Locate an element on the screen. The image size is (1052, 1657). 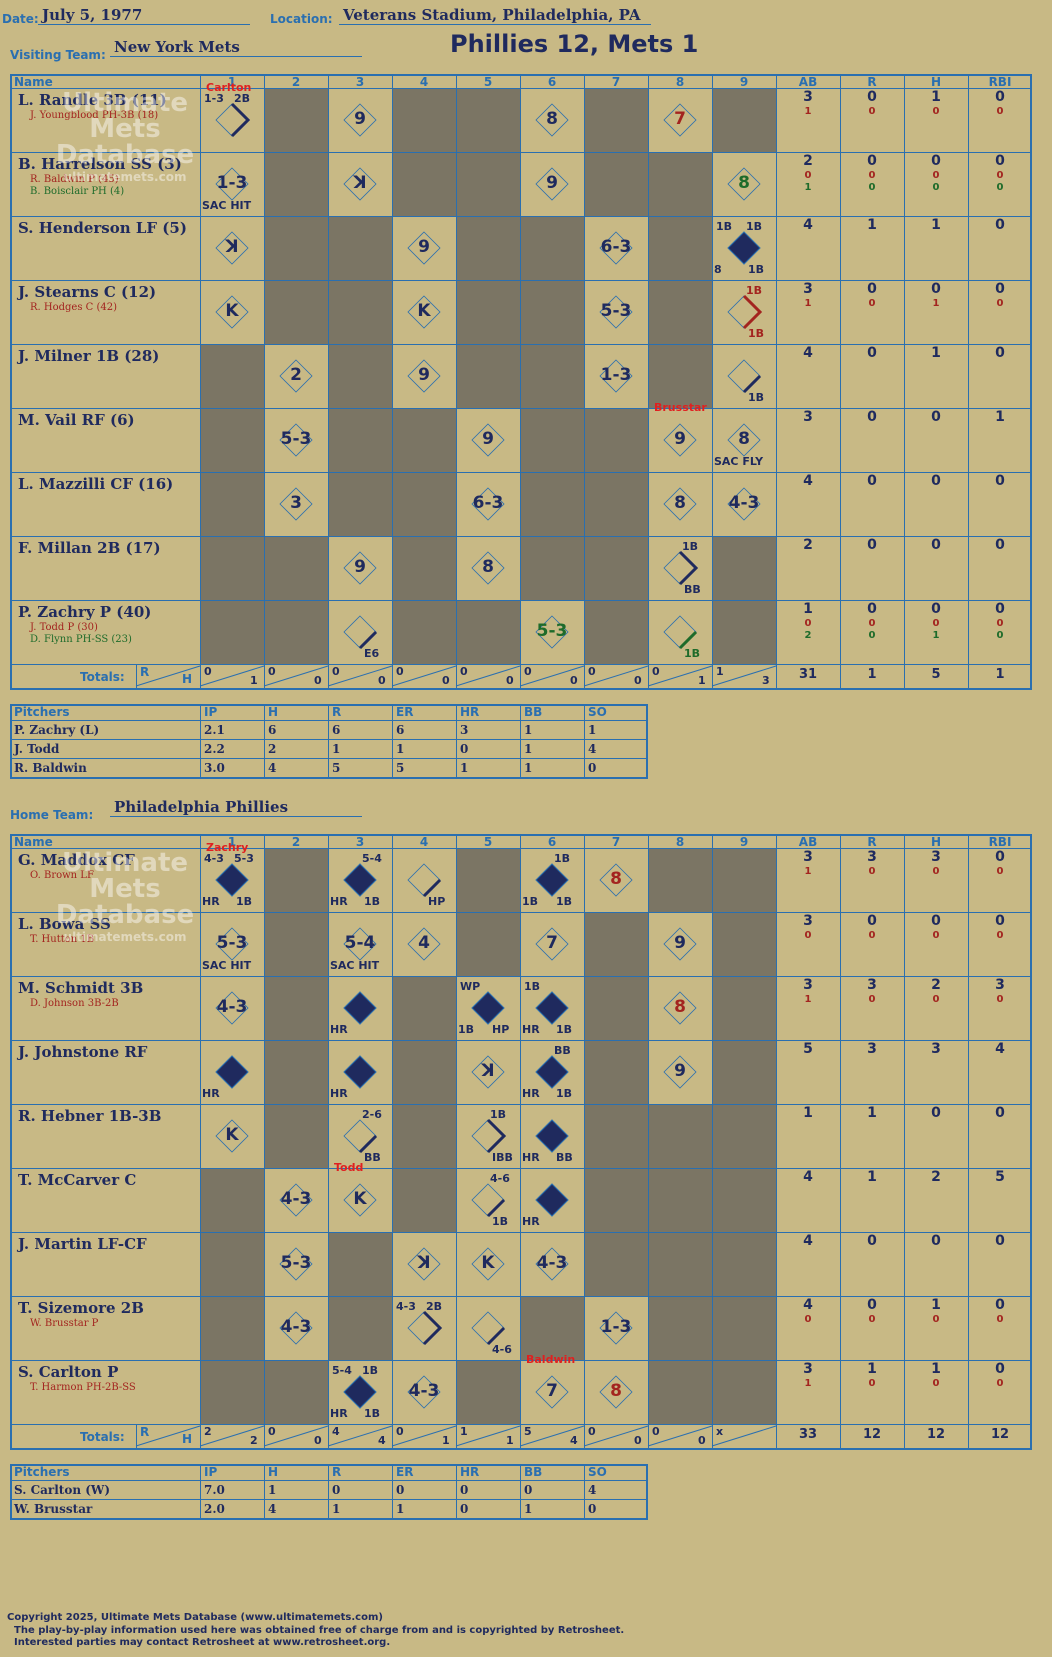
visitors-play-result: 6-3 is located at coordinates (616, 247).